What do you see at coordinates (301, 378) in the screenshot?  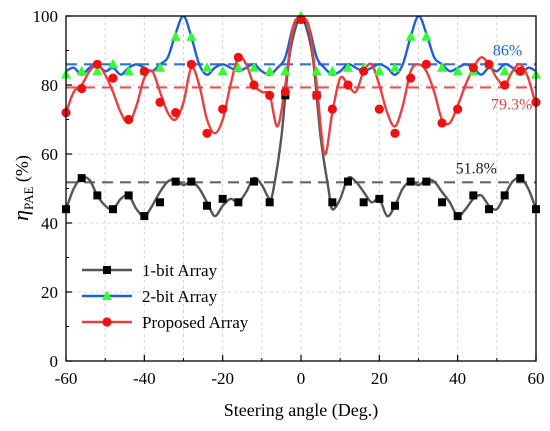 I see `x-tick-label: 0` at bounding box center [301, 378].